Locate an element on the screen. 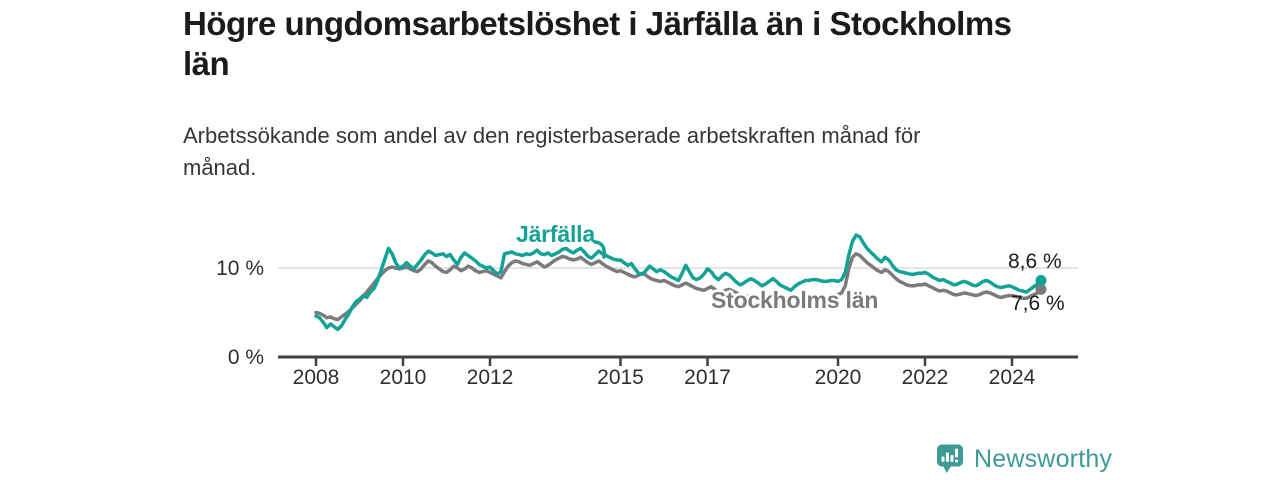 This screenshot has height=480, width=1280. x-tick-label: 2020 is located at coordinates (838, 377).